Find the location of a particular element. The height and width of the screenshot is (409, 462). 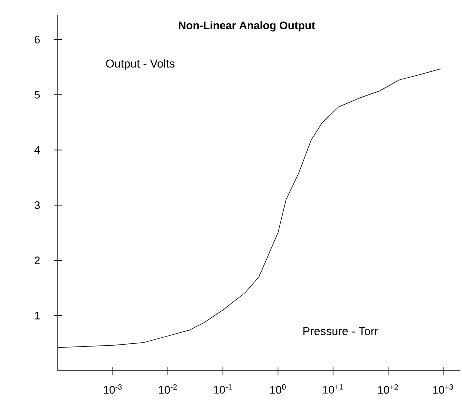

x-tick-label: 10$^{-3}$ is located at coordinates (113, 389).